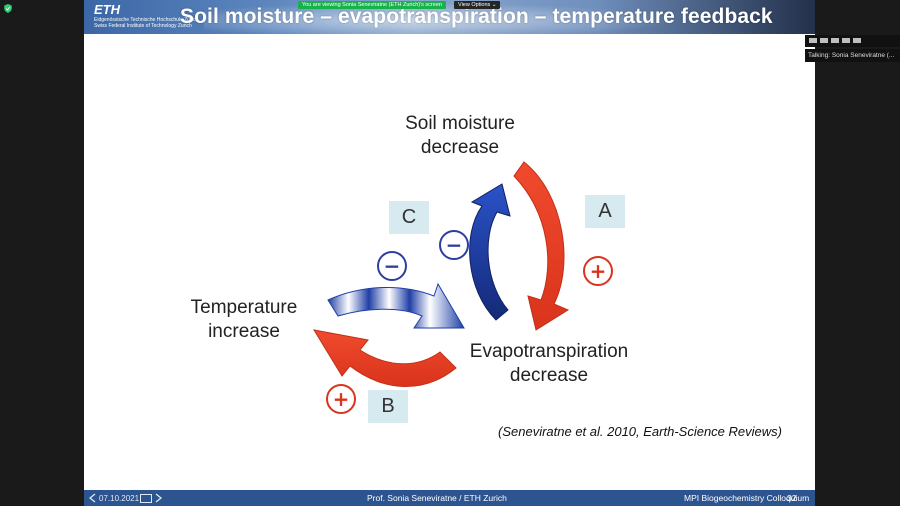 The width and height of the screenshot is (900, 506). What do you see at coordinates (409, 217) in the screenshot?
I see `box-c: C` at bounding box center [409, 217].